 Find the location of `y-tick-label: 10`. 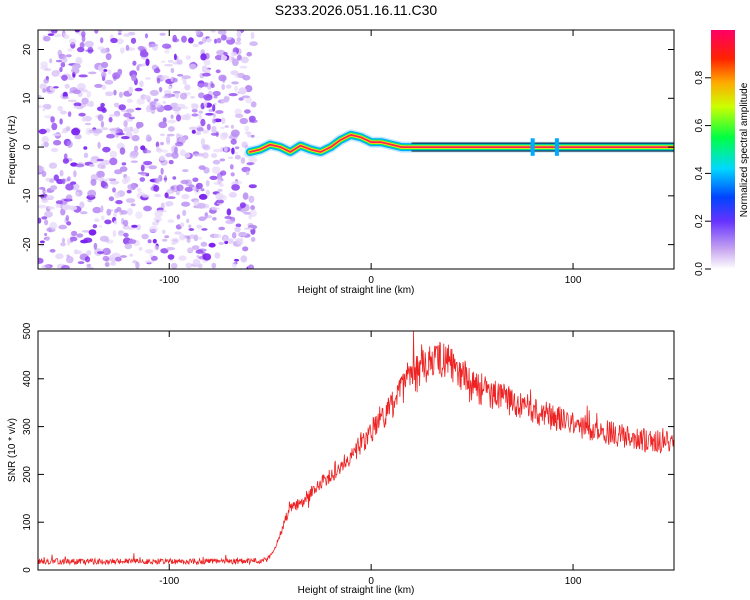

y-tick-label: 10 is located at coordinates (27, 98).